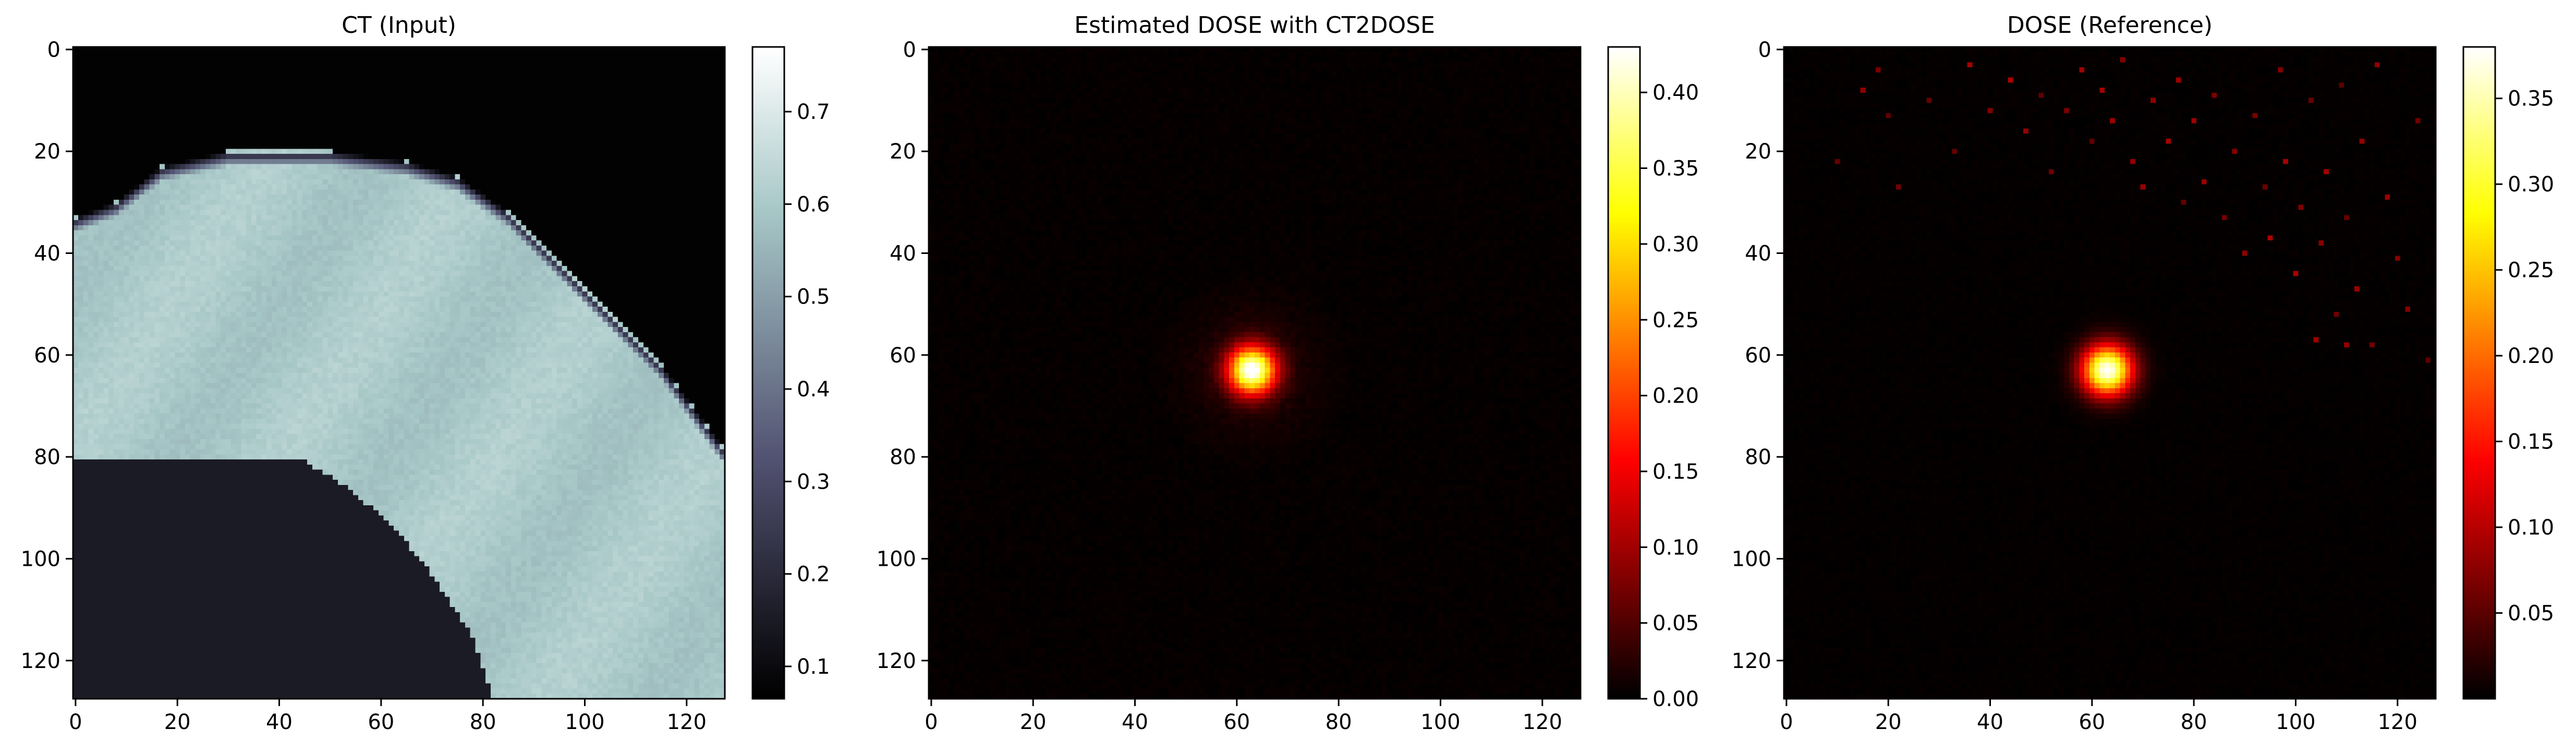 The image size is (2576, 753). Describe the element at coordinates (1254, 25) in the screenshot. I see `panel-title: Estimated DOSE with CT2DOSE` at that location.